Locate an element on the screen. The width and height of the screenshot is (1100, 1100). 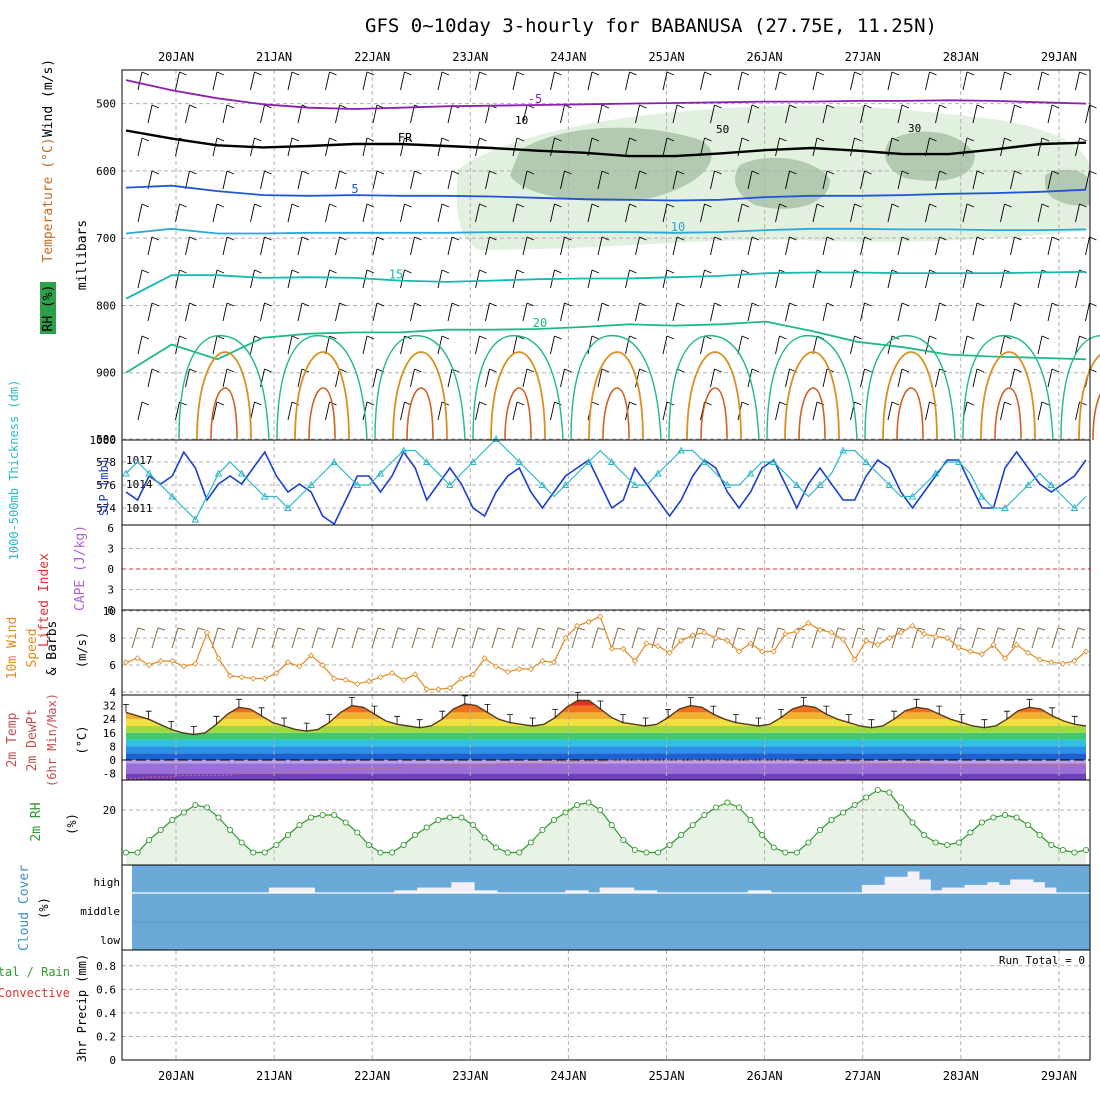
cloud-layer-label: low is located at coordinates (110, 940).